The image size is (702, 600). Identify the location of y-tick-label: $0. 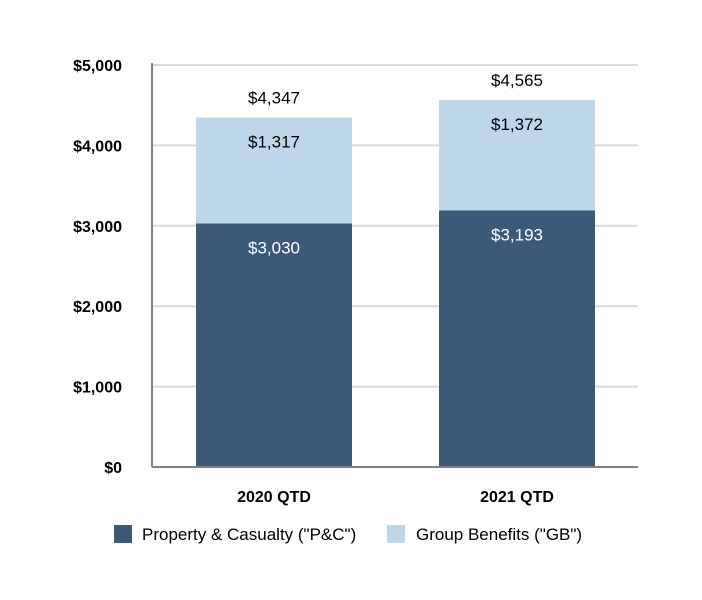
(113, 468).